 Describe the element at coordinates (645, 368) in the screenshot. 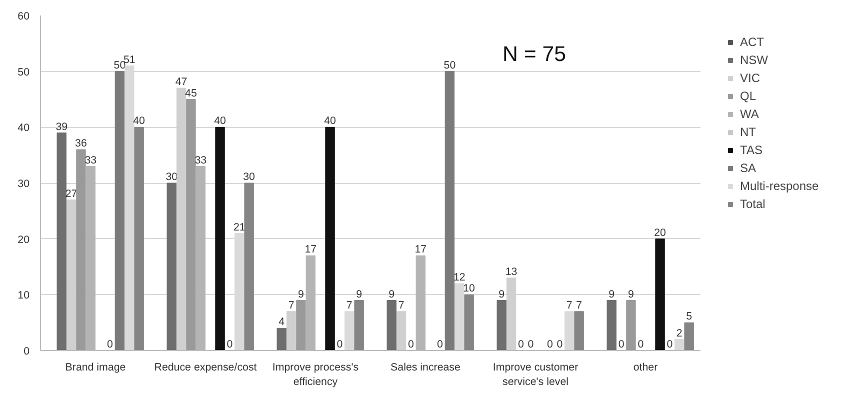

I see `x-tick-label: other` at that location.